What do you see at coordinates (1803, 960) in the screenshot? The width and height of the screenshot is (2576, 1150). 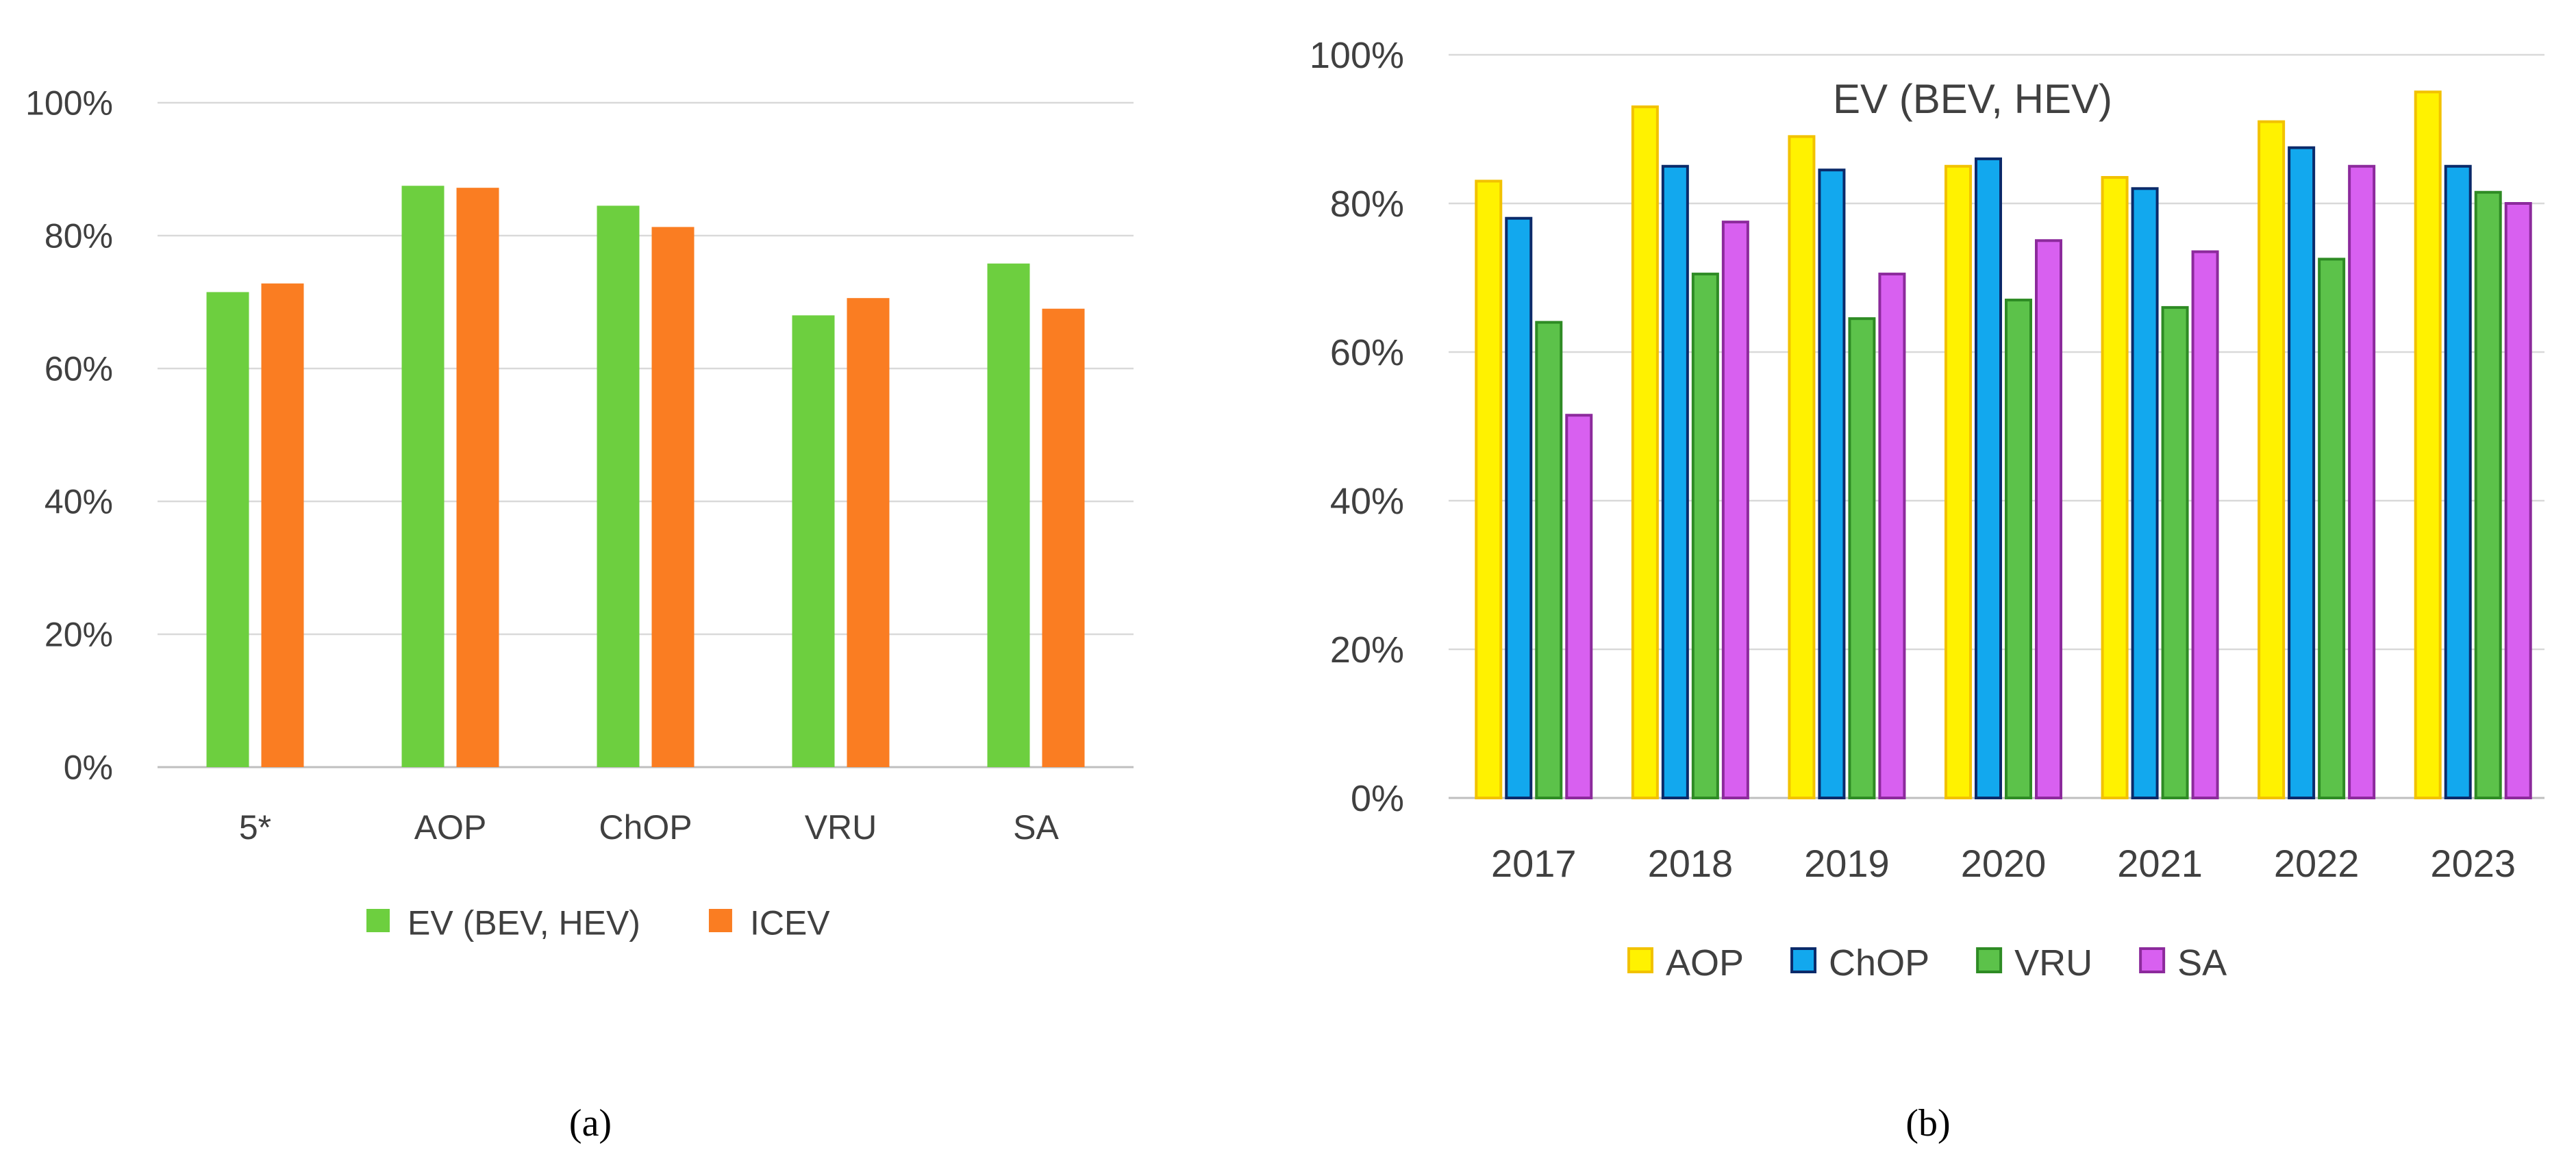 I see `legend-swatch-chop` at bounding box center [1803, 960].